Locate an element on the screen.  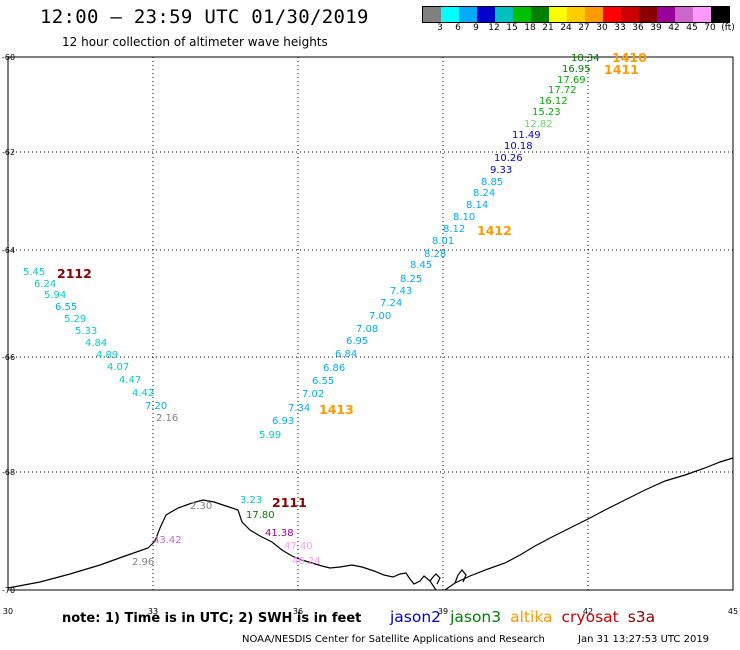
swh-observation: 10.18 is located at coordinates (518, 146).